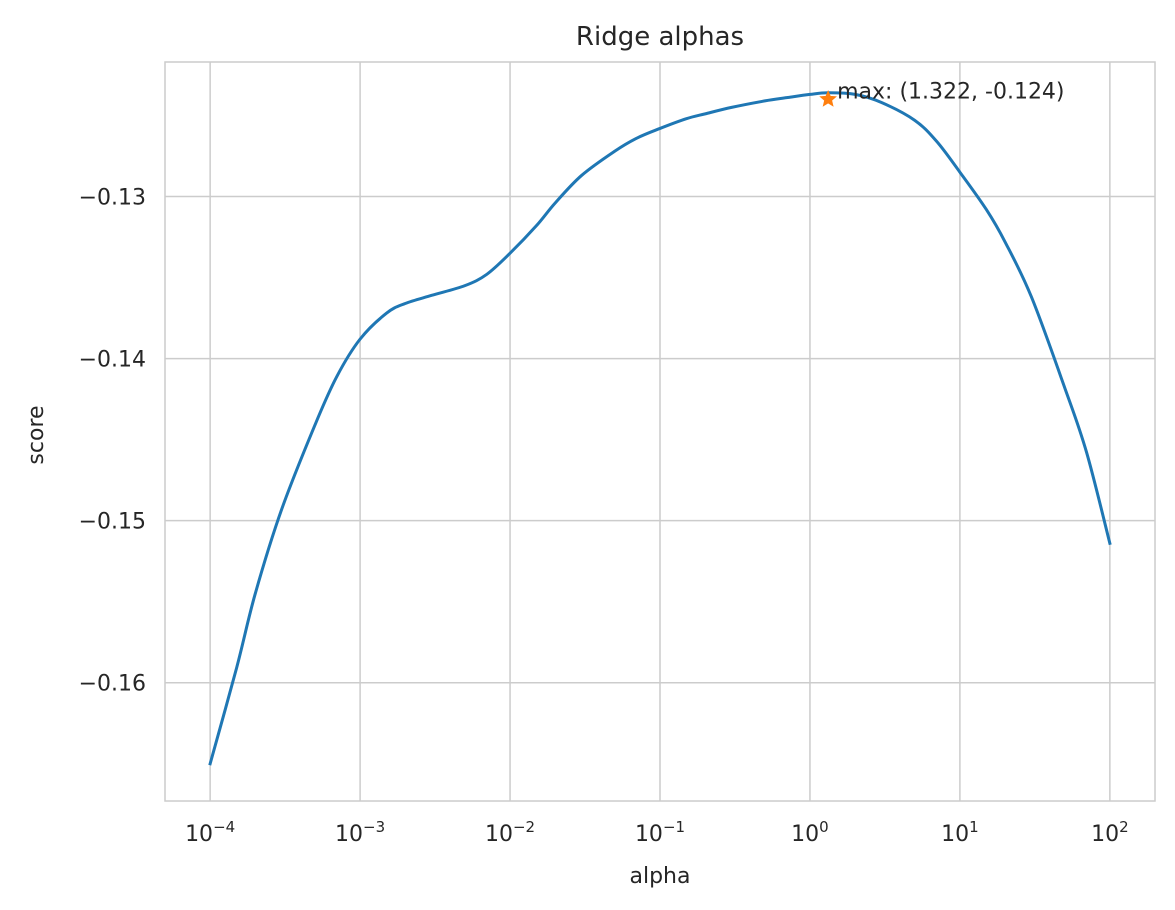 The width and height of the screenshot is (1175, 910). I want to click on x-tick-label: 10⁻³, so click(360, 832).